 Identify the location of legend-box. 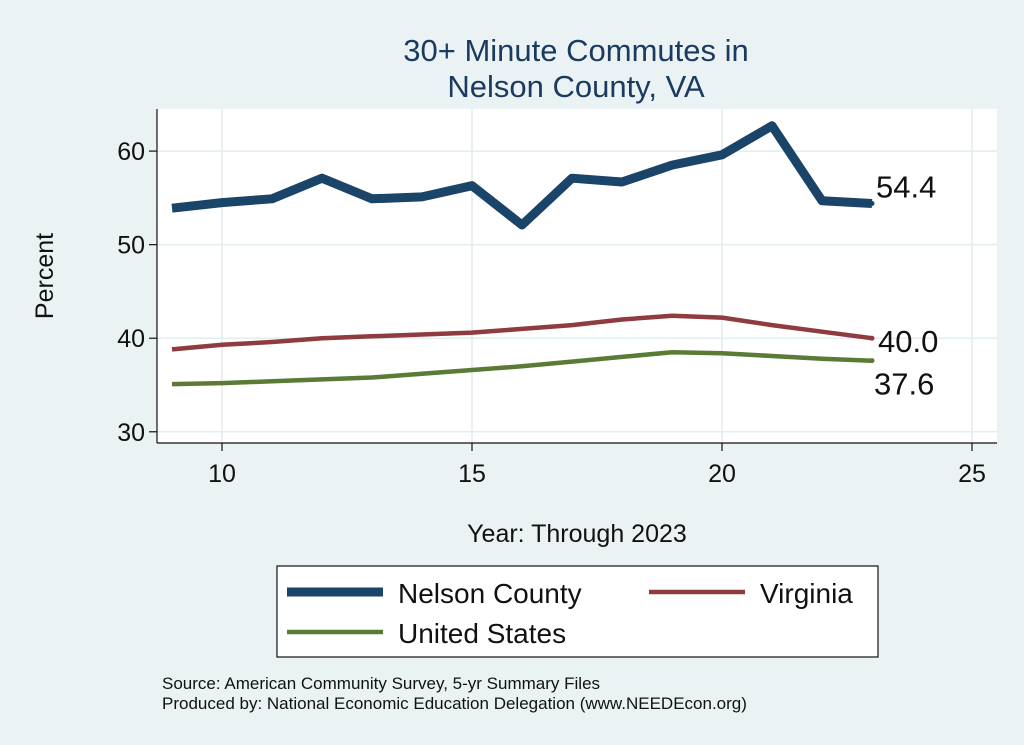
(577, 611).